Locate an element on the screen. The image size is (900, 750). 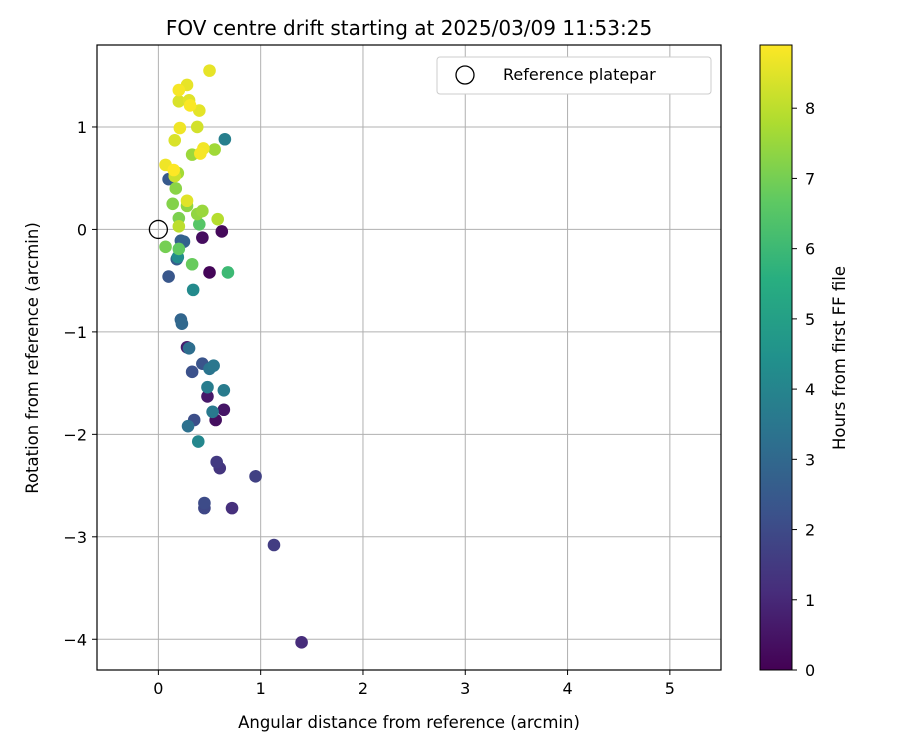
y-tick-label: −2 is located at coordinates (75, 434).